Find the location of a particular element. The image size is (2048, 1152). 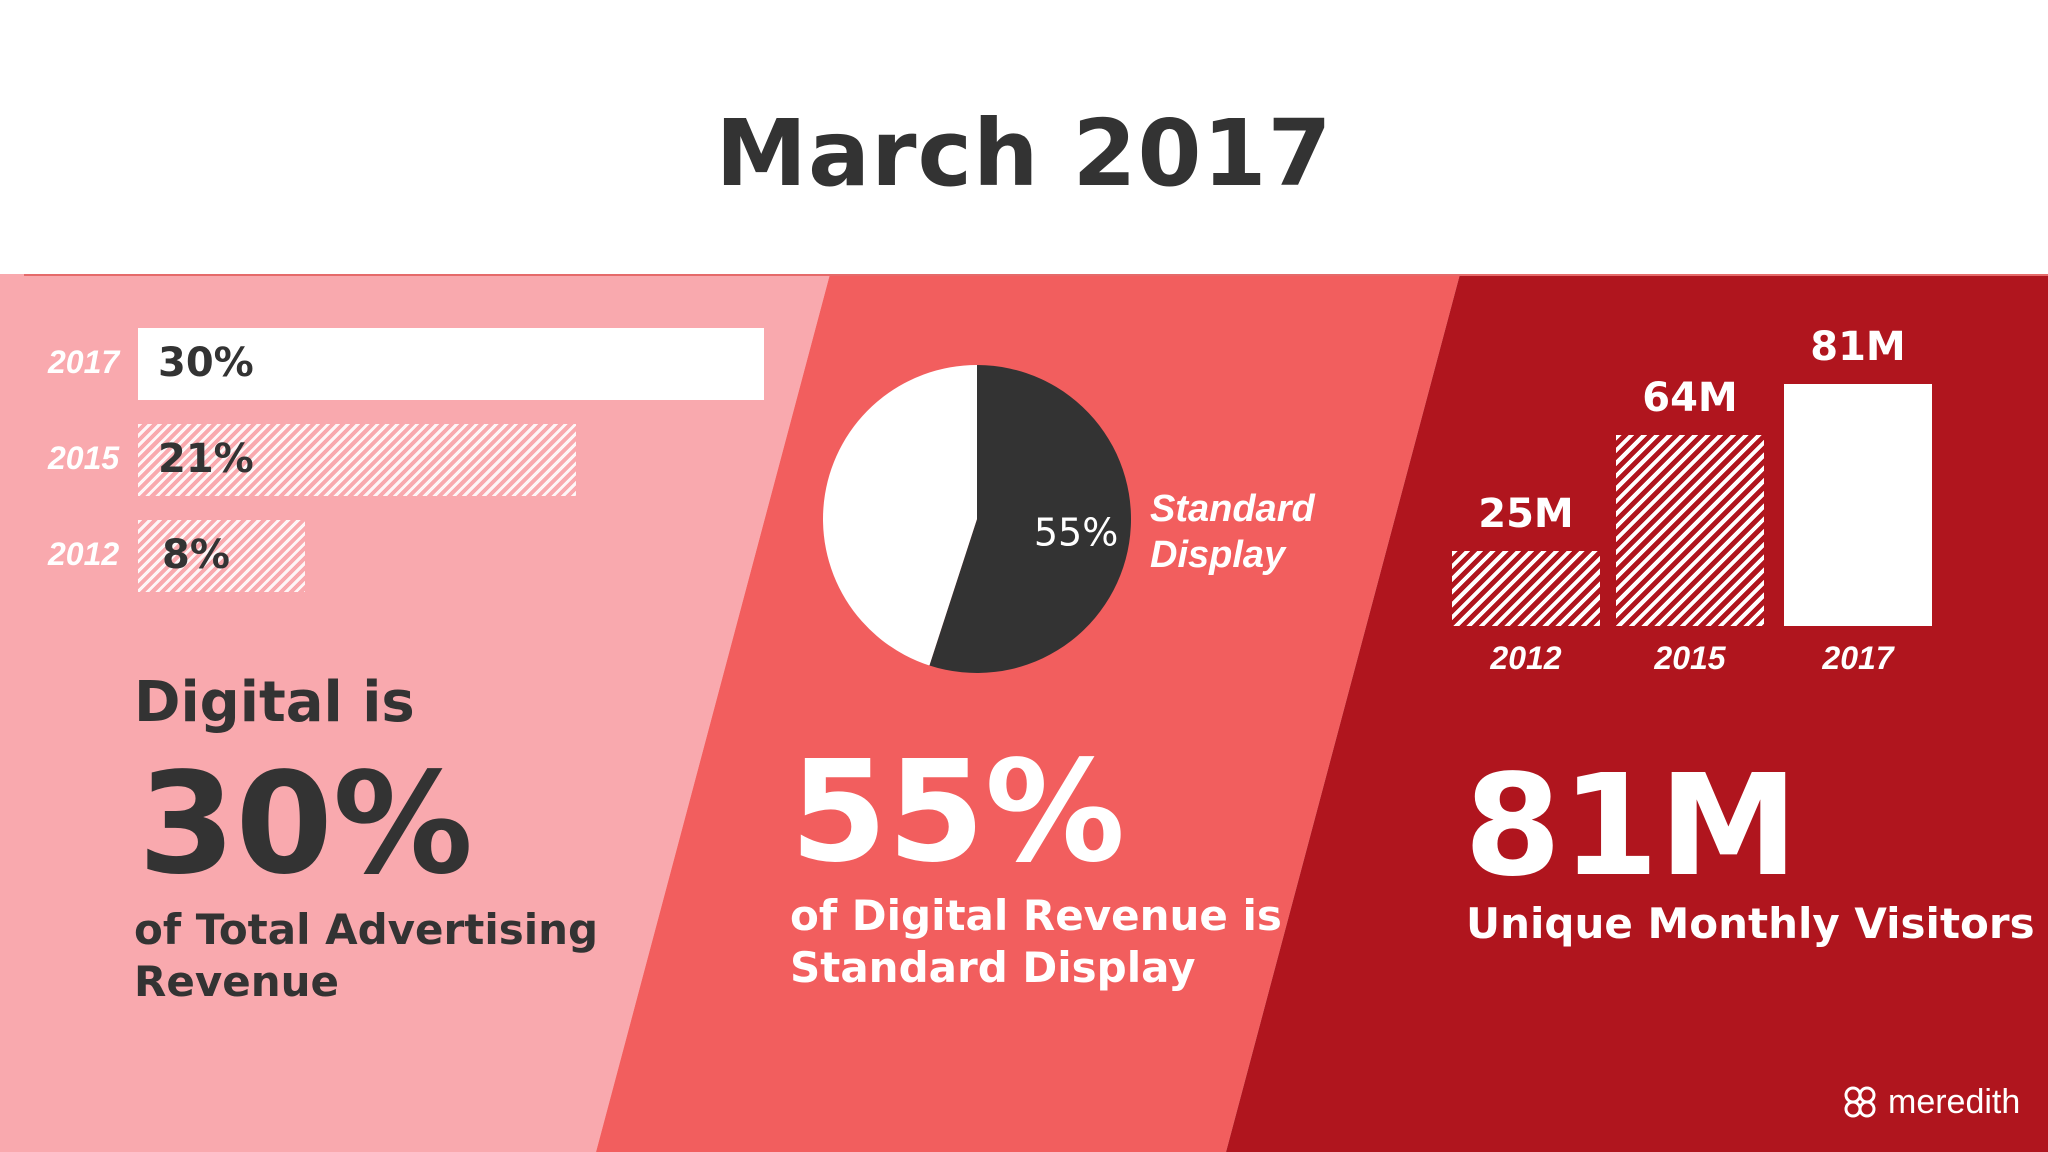

hbar-2012 is located at coordinates (221, 556).